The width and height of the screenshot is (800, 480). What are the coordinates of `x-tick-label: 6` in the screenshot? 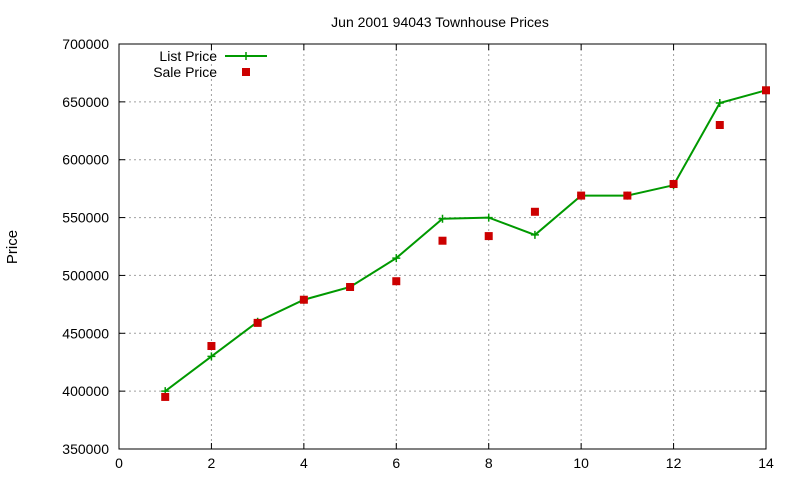 It's located at (396, 463).